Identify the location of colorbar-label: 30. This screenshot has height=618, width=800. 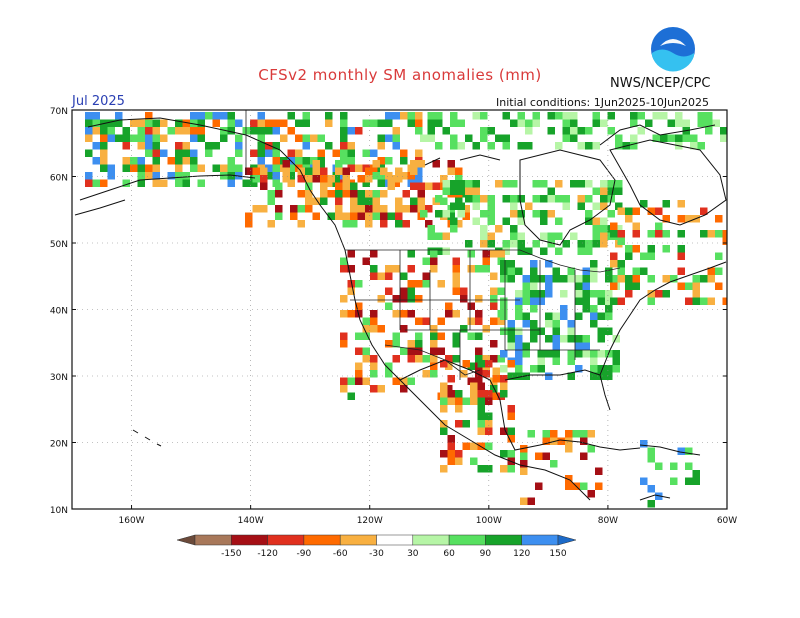
(413, 554).